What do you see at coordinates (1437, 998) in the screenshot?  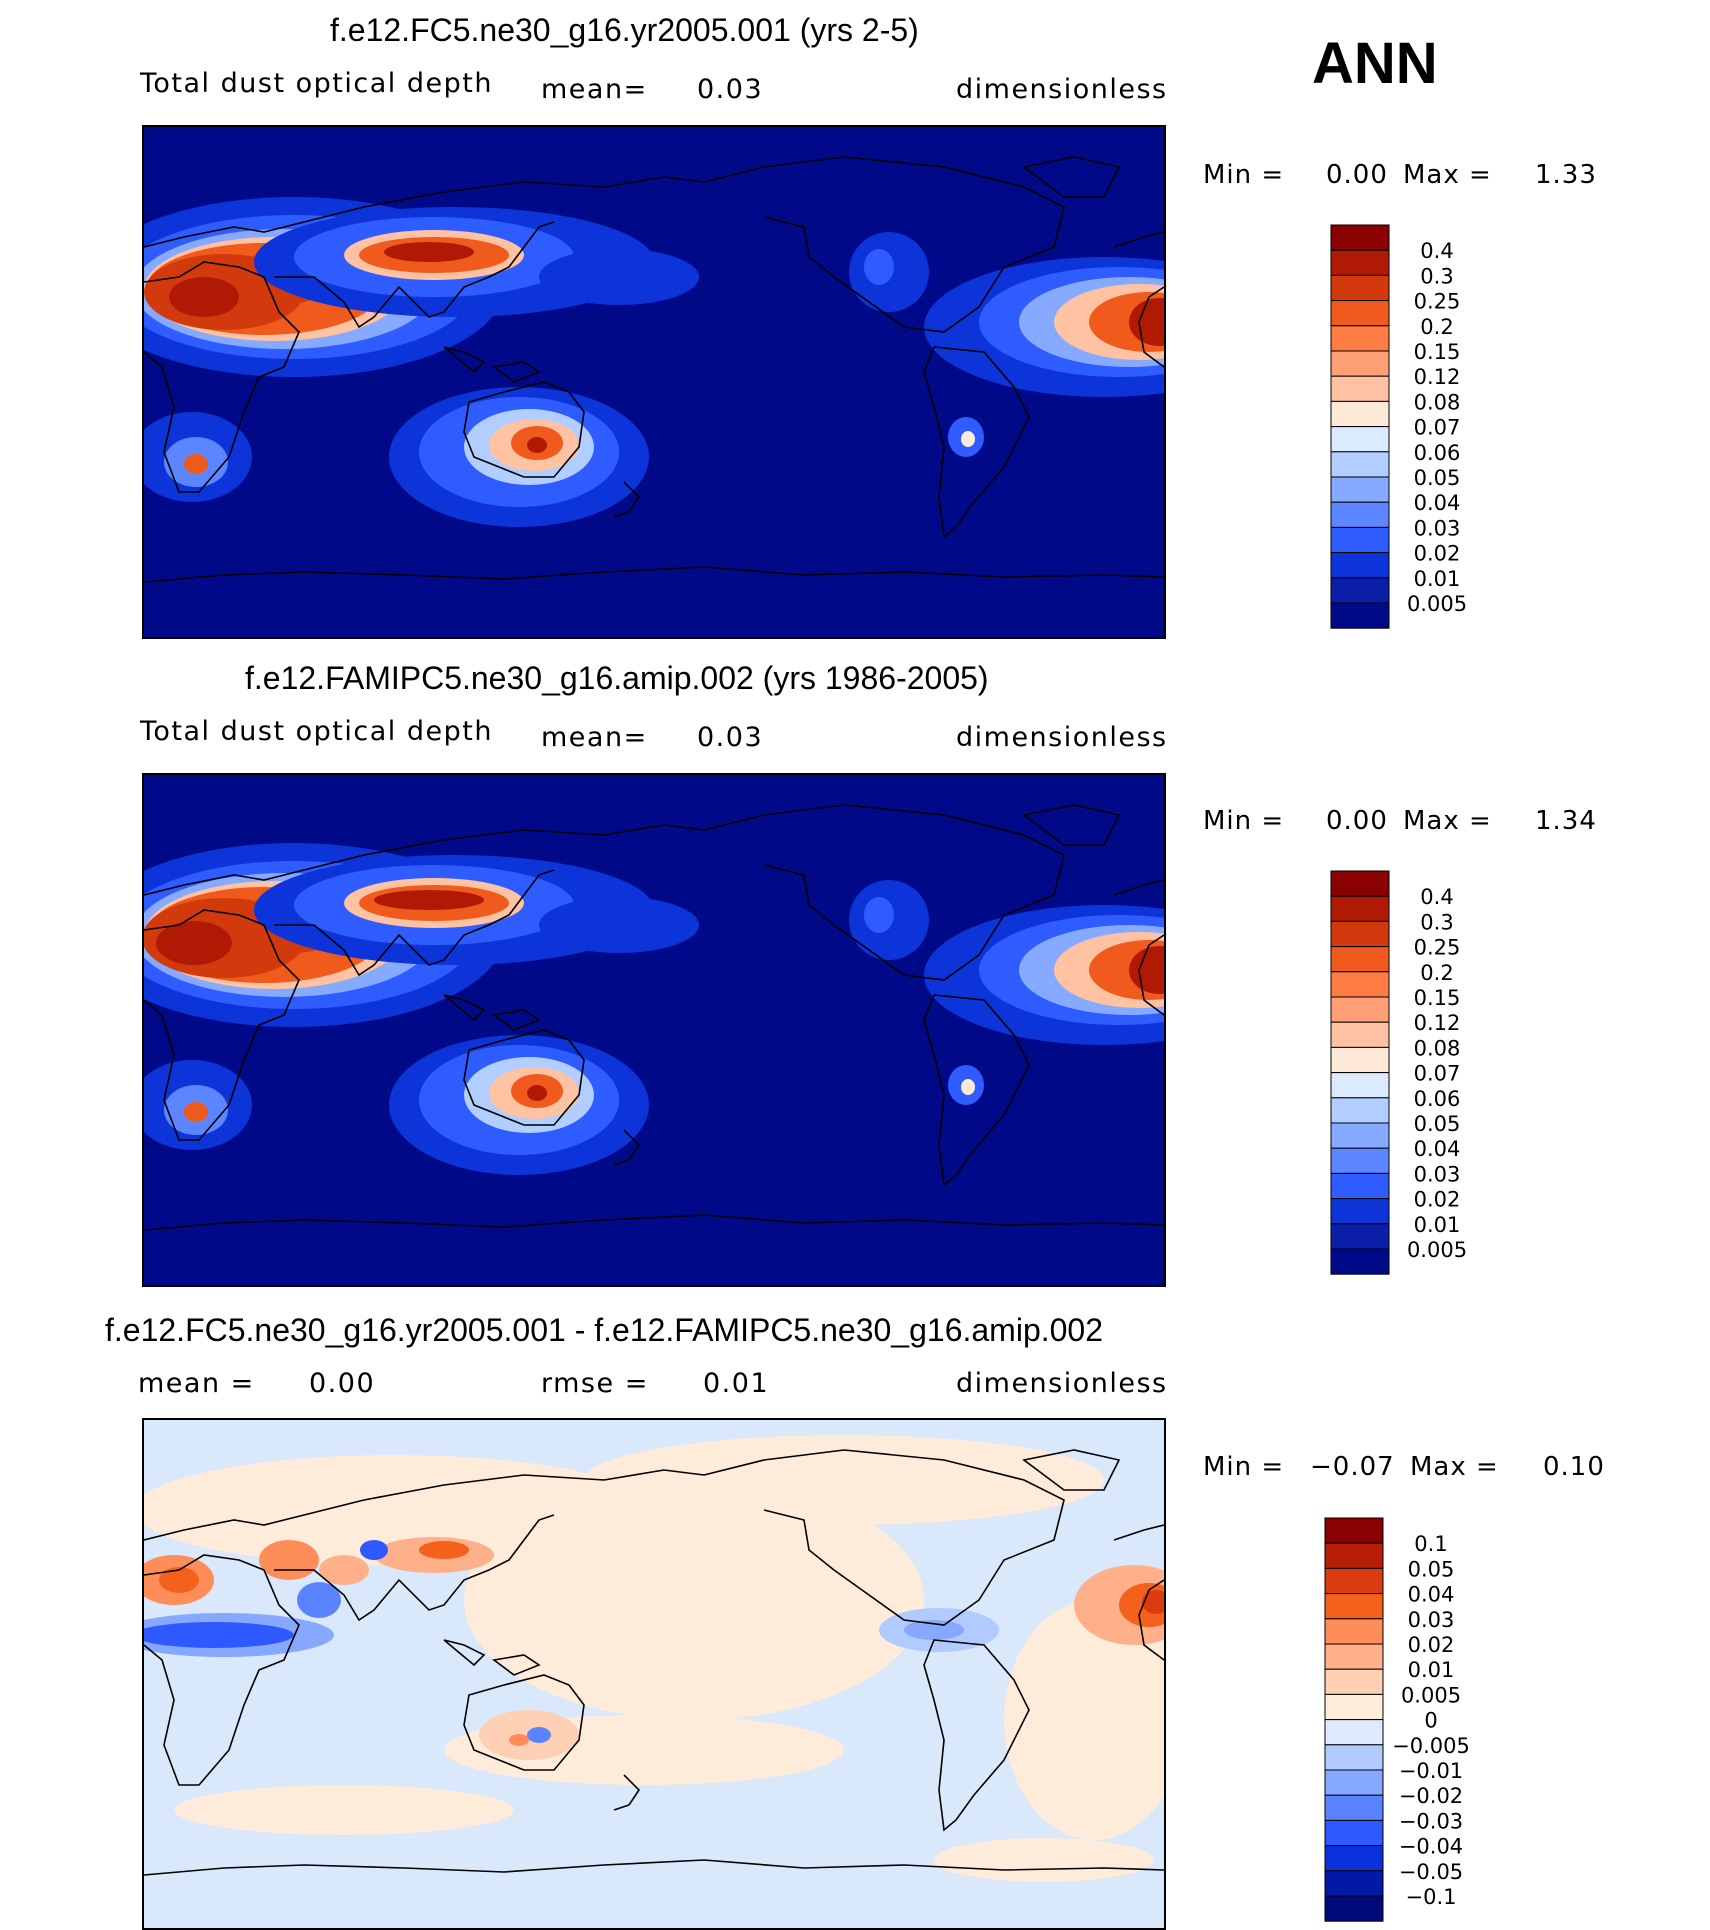 I see `colorbar-tick-label: 0.15` at bounding box center [1437, 998].